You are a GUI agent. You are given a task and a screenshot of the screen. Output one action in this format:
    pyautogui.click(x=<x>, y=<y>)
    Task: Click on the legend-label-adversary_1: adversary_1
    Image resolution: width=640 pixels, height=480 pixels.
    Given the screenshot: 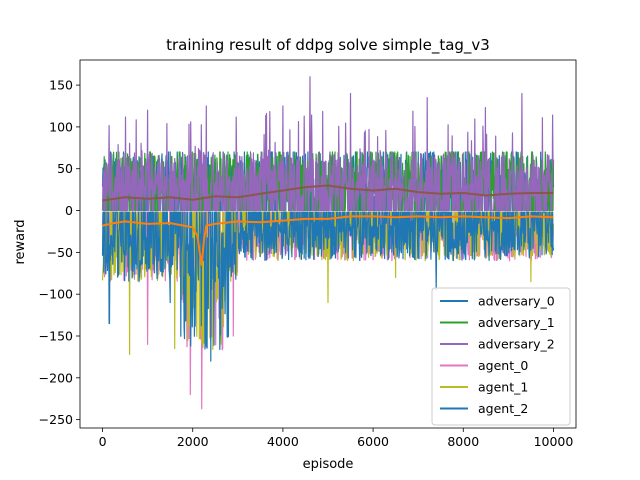 What is the action you would take?
    pyautogui.click(x=516, y=322)
    